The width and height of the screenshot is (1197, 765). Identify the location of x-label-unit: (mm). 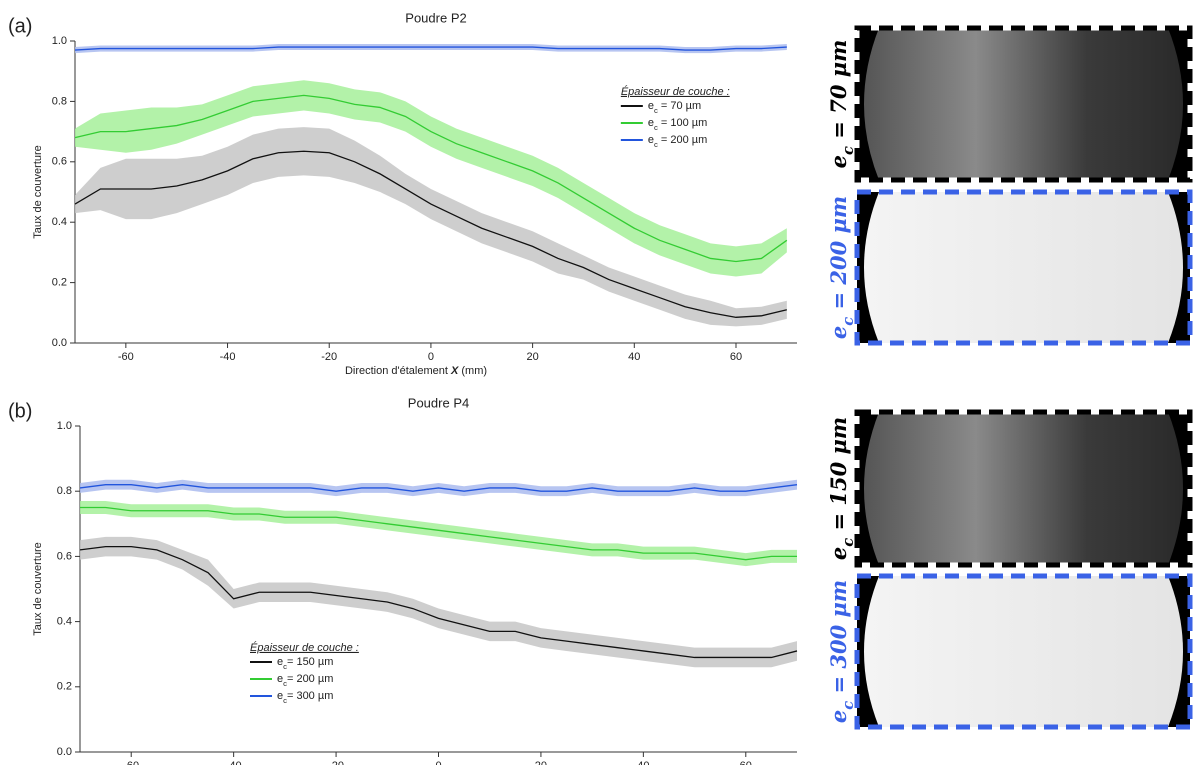
(472, 371).